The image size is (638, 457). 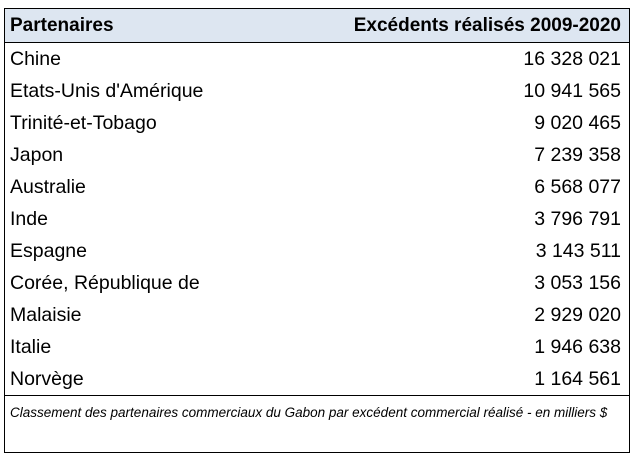 I want to click on header-row: Partenaires Excédents réalisés 2009-2020, so click(x=317, y=26).